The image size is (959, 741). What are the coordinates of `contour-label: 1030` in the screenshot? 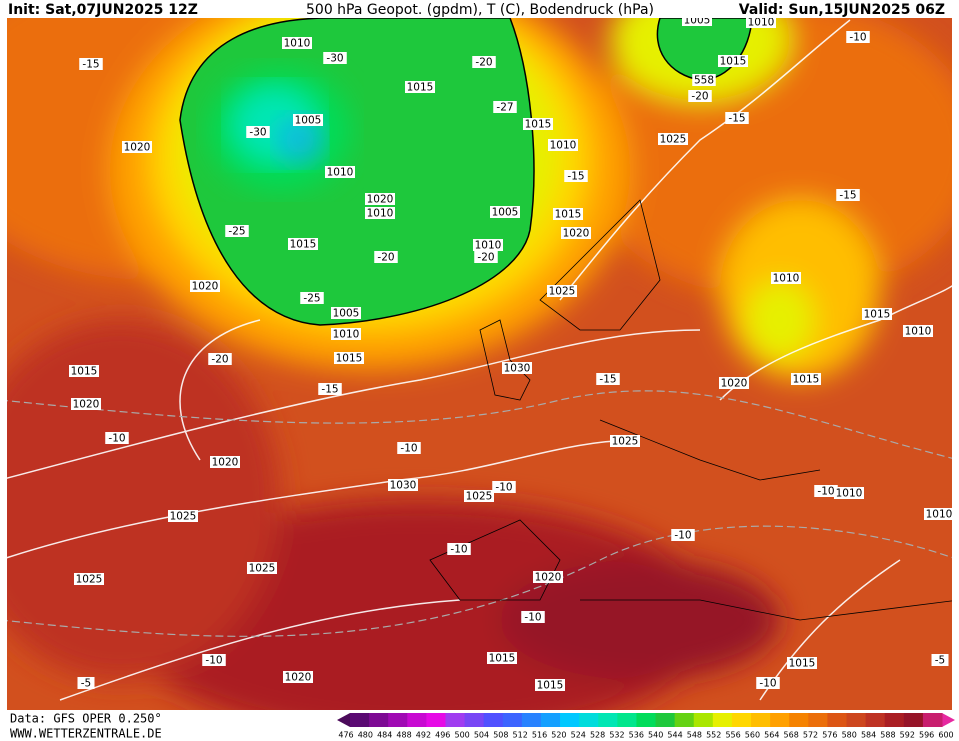 It's located at (517, 369).